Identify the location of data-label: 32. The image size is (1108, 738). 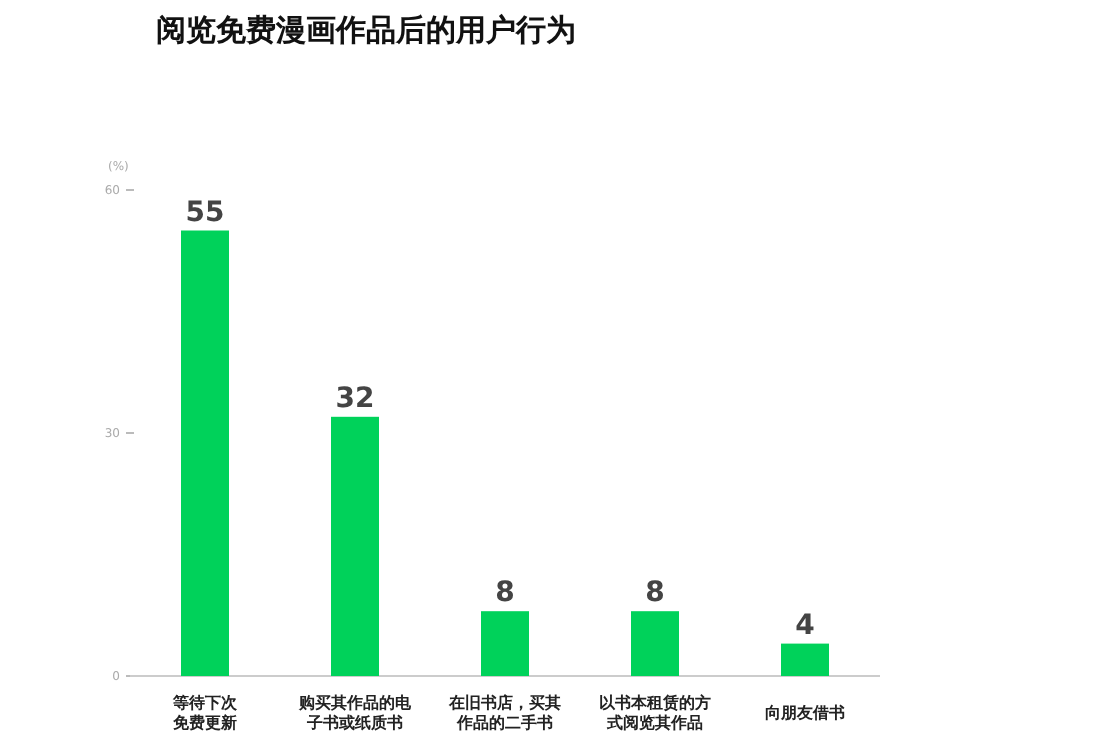
(355, 398).